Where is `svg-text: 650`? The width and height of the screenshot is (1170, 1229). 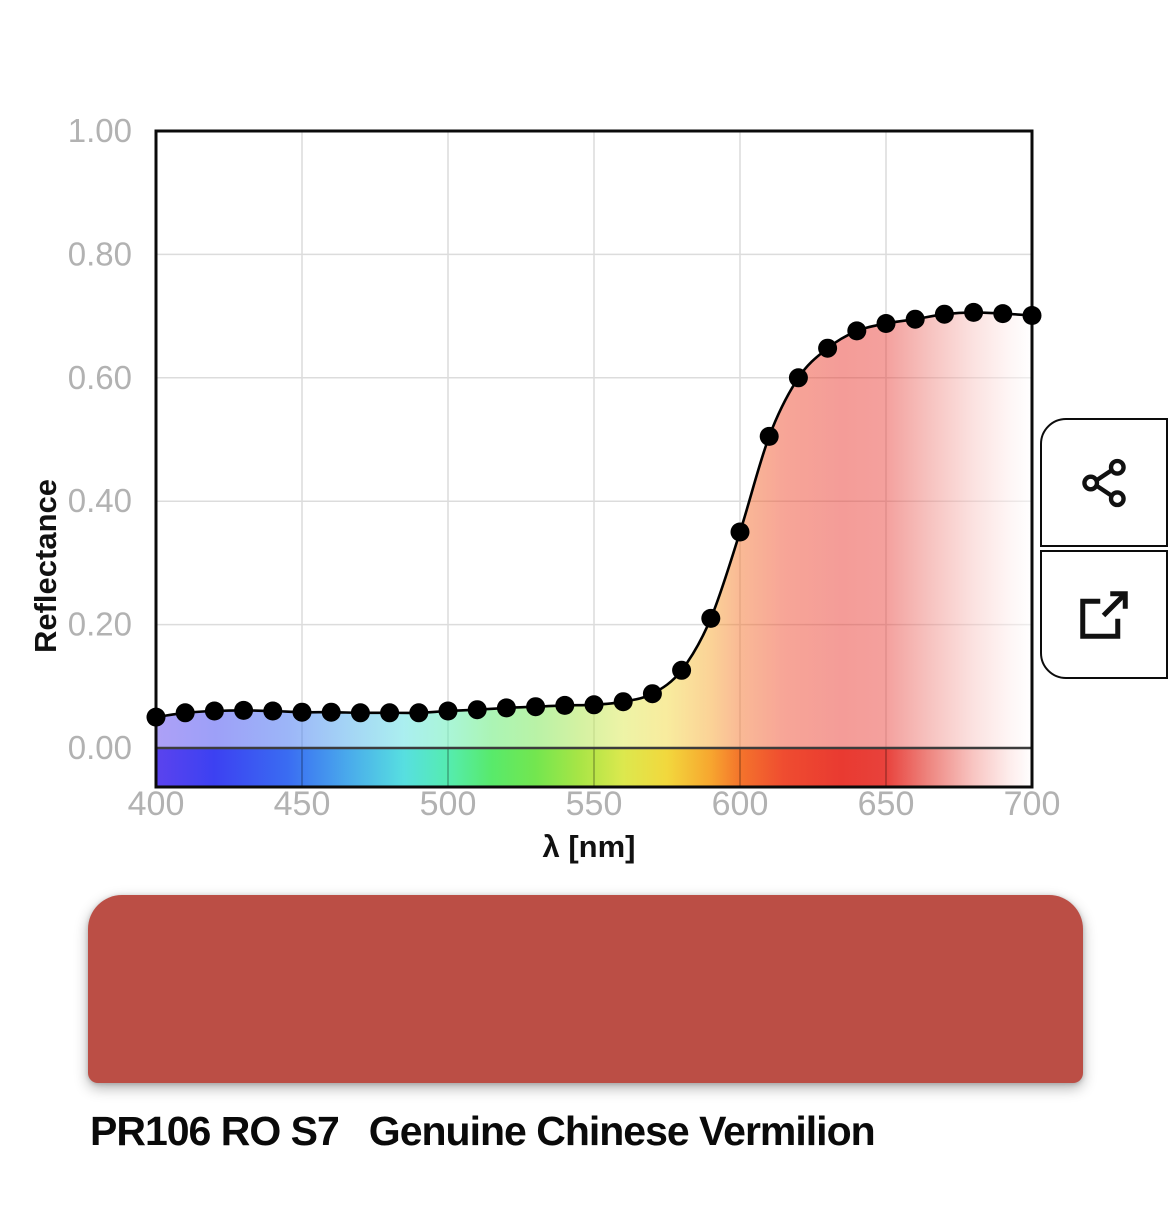
svg-text: 650 is located at coordinates (886, 804).